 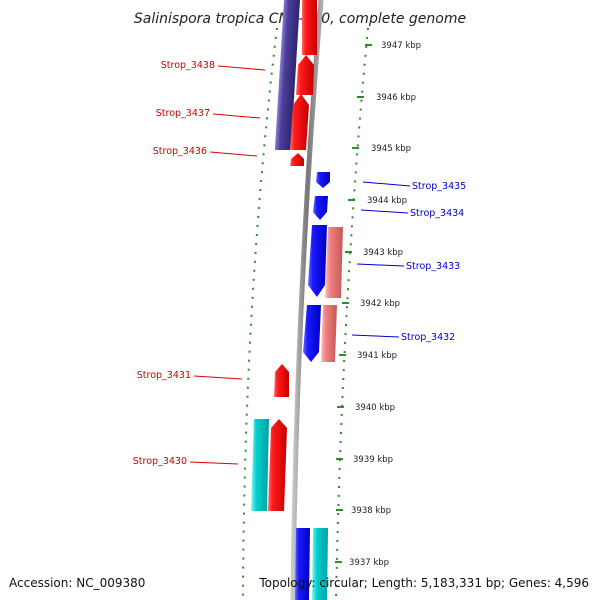 What do you see at coordinates (428, 337) in the screenshot?
I see `gene-label: Strop_3432` at bounding box center [428, 337].